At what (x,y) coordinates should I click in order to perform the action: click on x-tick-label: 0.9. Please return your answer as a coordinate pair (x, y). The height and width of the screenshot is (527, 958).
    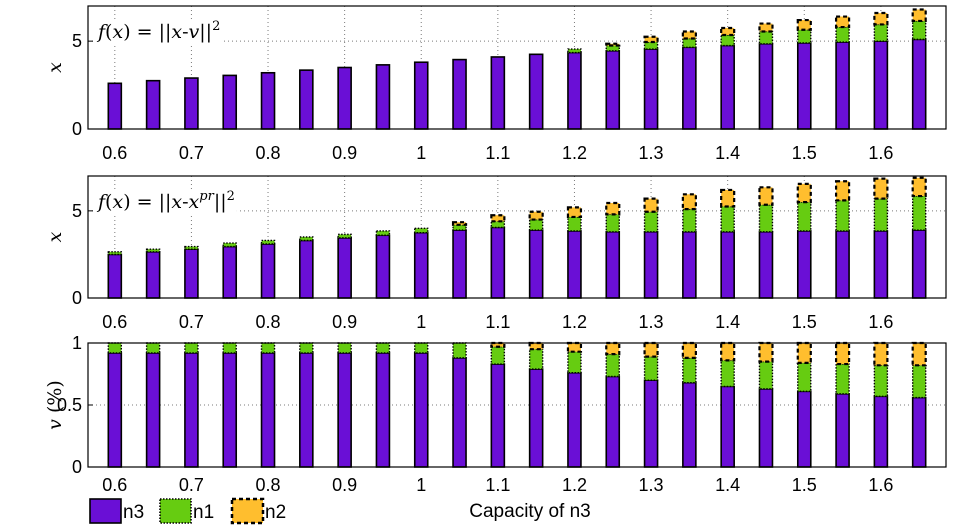
    Looking at the image, I should click on (344, 485).